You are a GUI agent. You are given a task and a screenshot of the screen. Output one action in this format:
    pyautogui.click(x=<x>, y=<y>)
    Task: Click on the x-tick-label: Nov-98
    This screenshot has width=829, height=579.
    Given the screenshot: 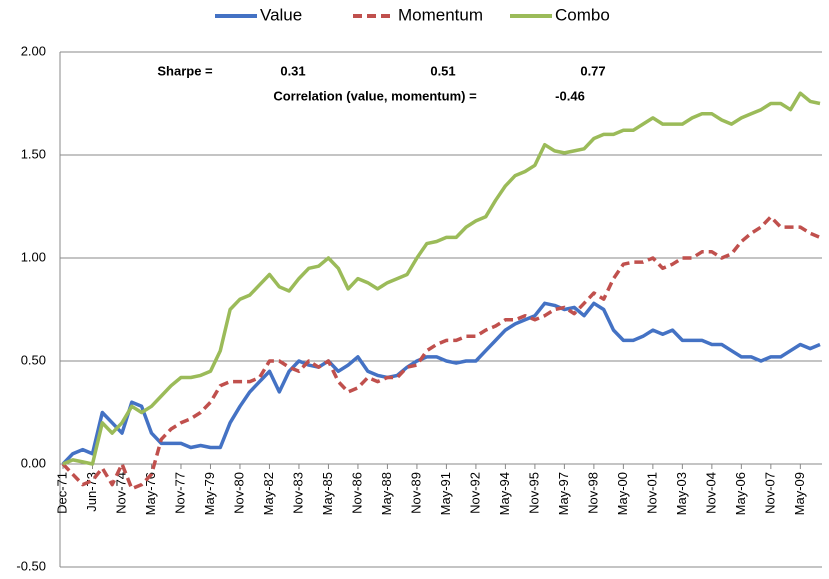 What is the action you would take?
    pyautogui.click(x=592, y=493)
    